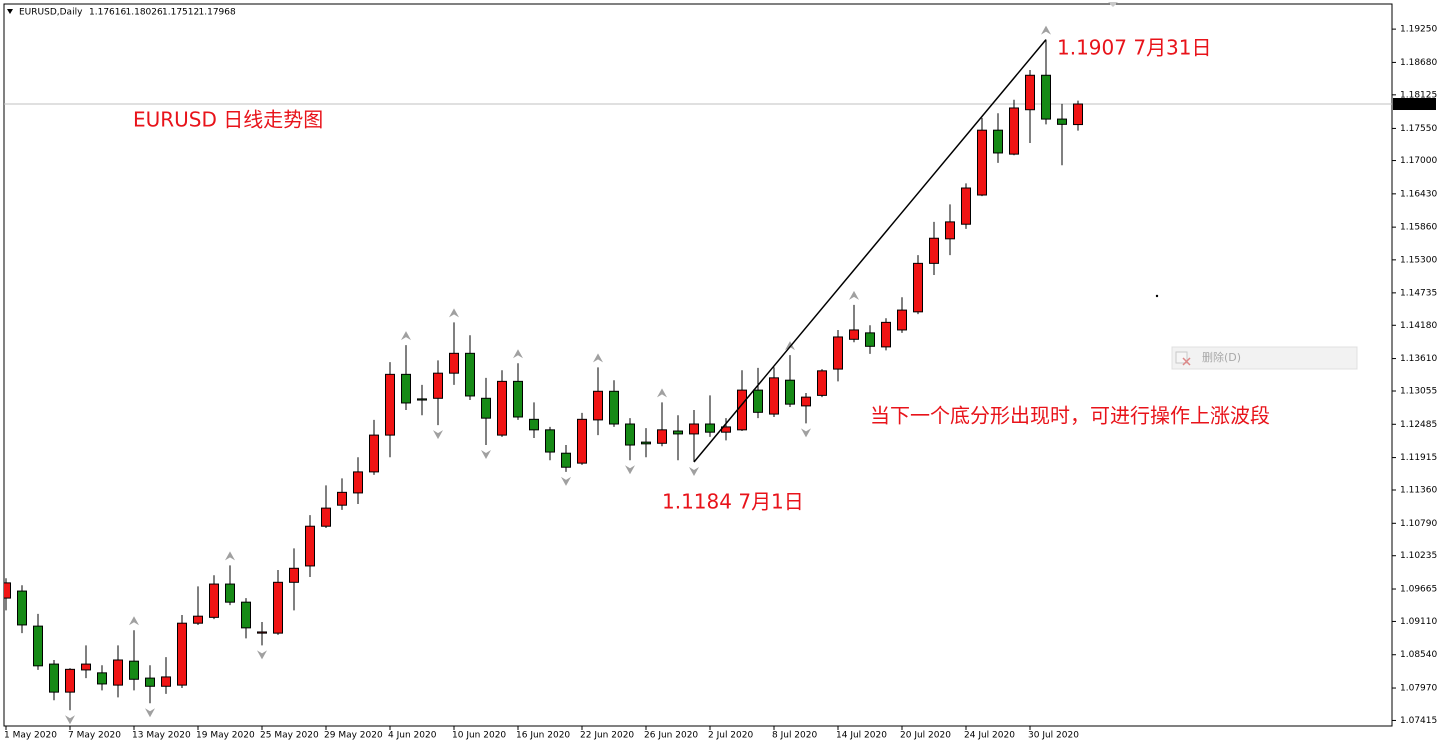 Image resolution: width=1440 pixels, height=748 pixels. I want to click on y-tick-label: 1.14735, so click(1418, 293).